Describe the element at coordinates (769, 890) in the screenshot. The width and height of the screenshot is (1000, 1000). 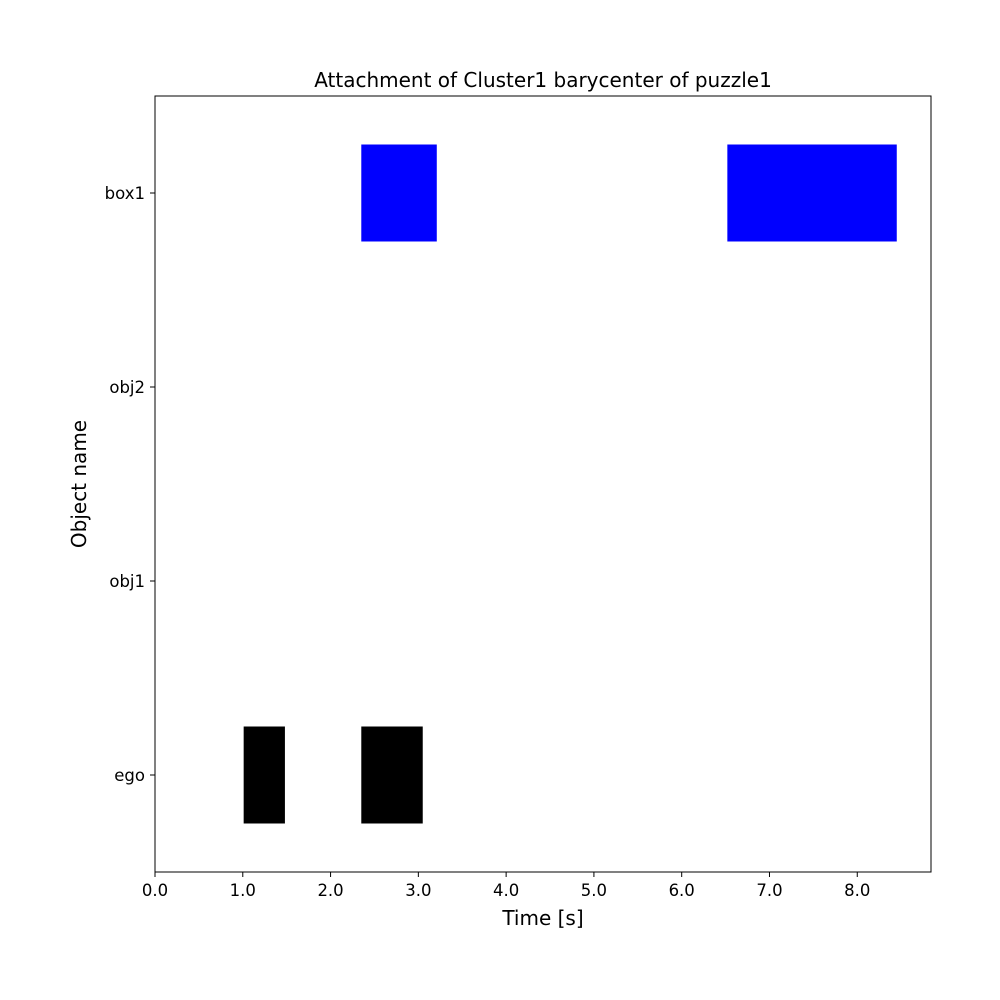
I see `x-tick-label: 7.0` at that location.